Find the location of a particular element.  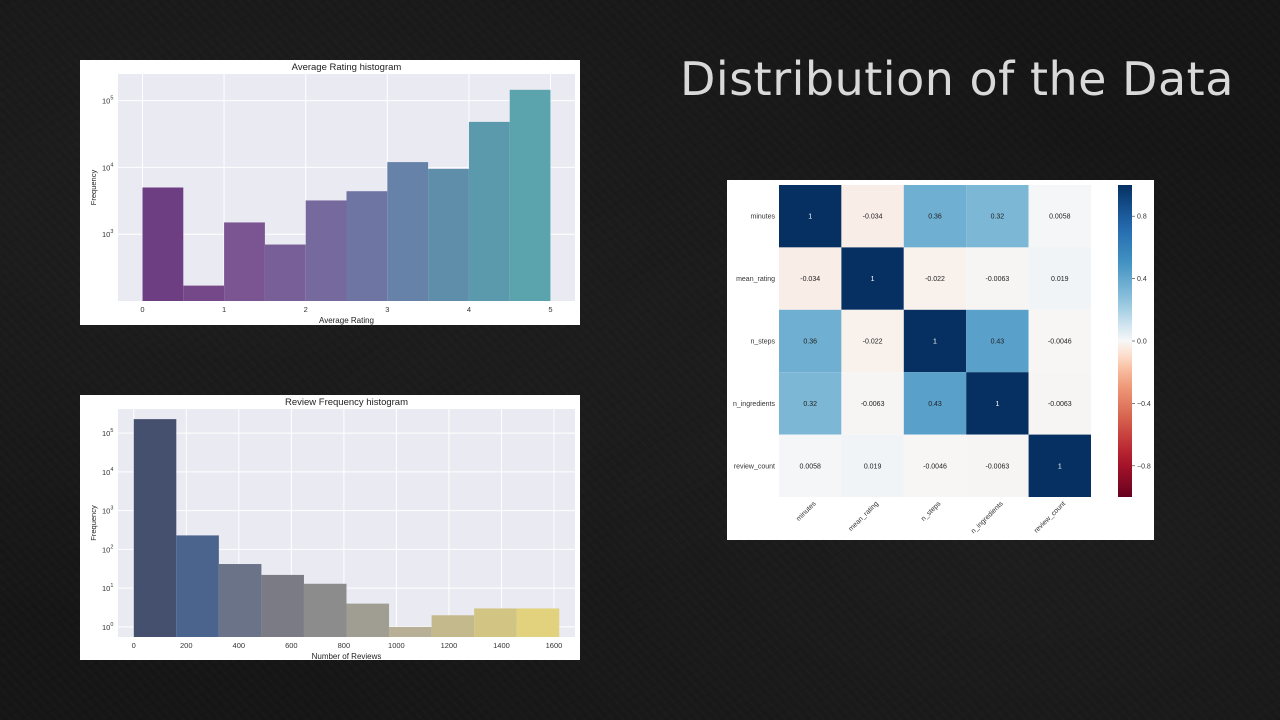

colorbar-tick-label: 0.8 is located at coordinates (1142, 217).